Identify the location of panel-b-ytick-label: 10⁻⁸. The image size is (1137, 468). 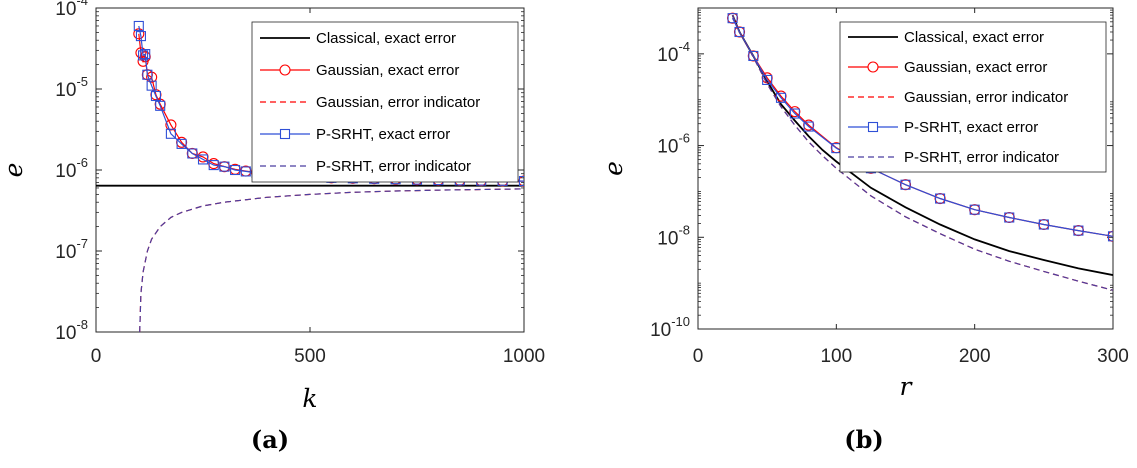
(673, 235).